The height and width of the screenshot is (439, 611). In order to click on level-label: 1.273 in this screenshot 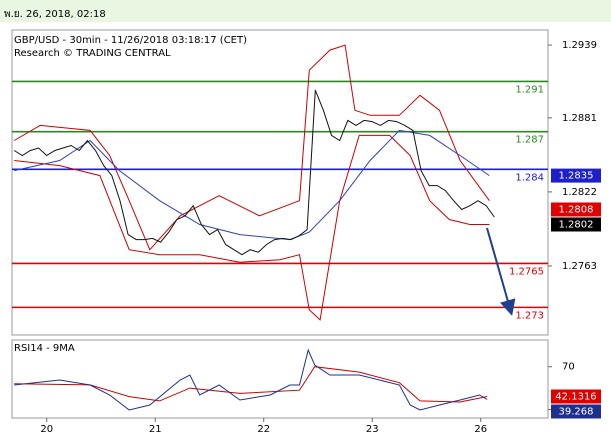, I will do `click(529, 315)`.